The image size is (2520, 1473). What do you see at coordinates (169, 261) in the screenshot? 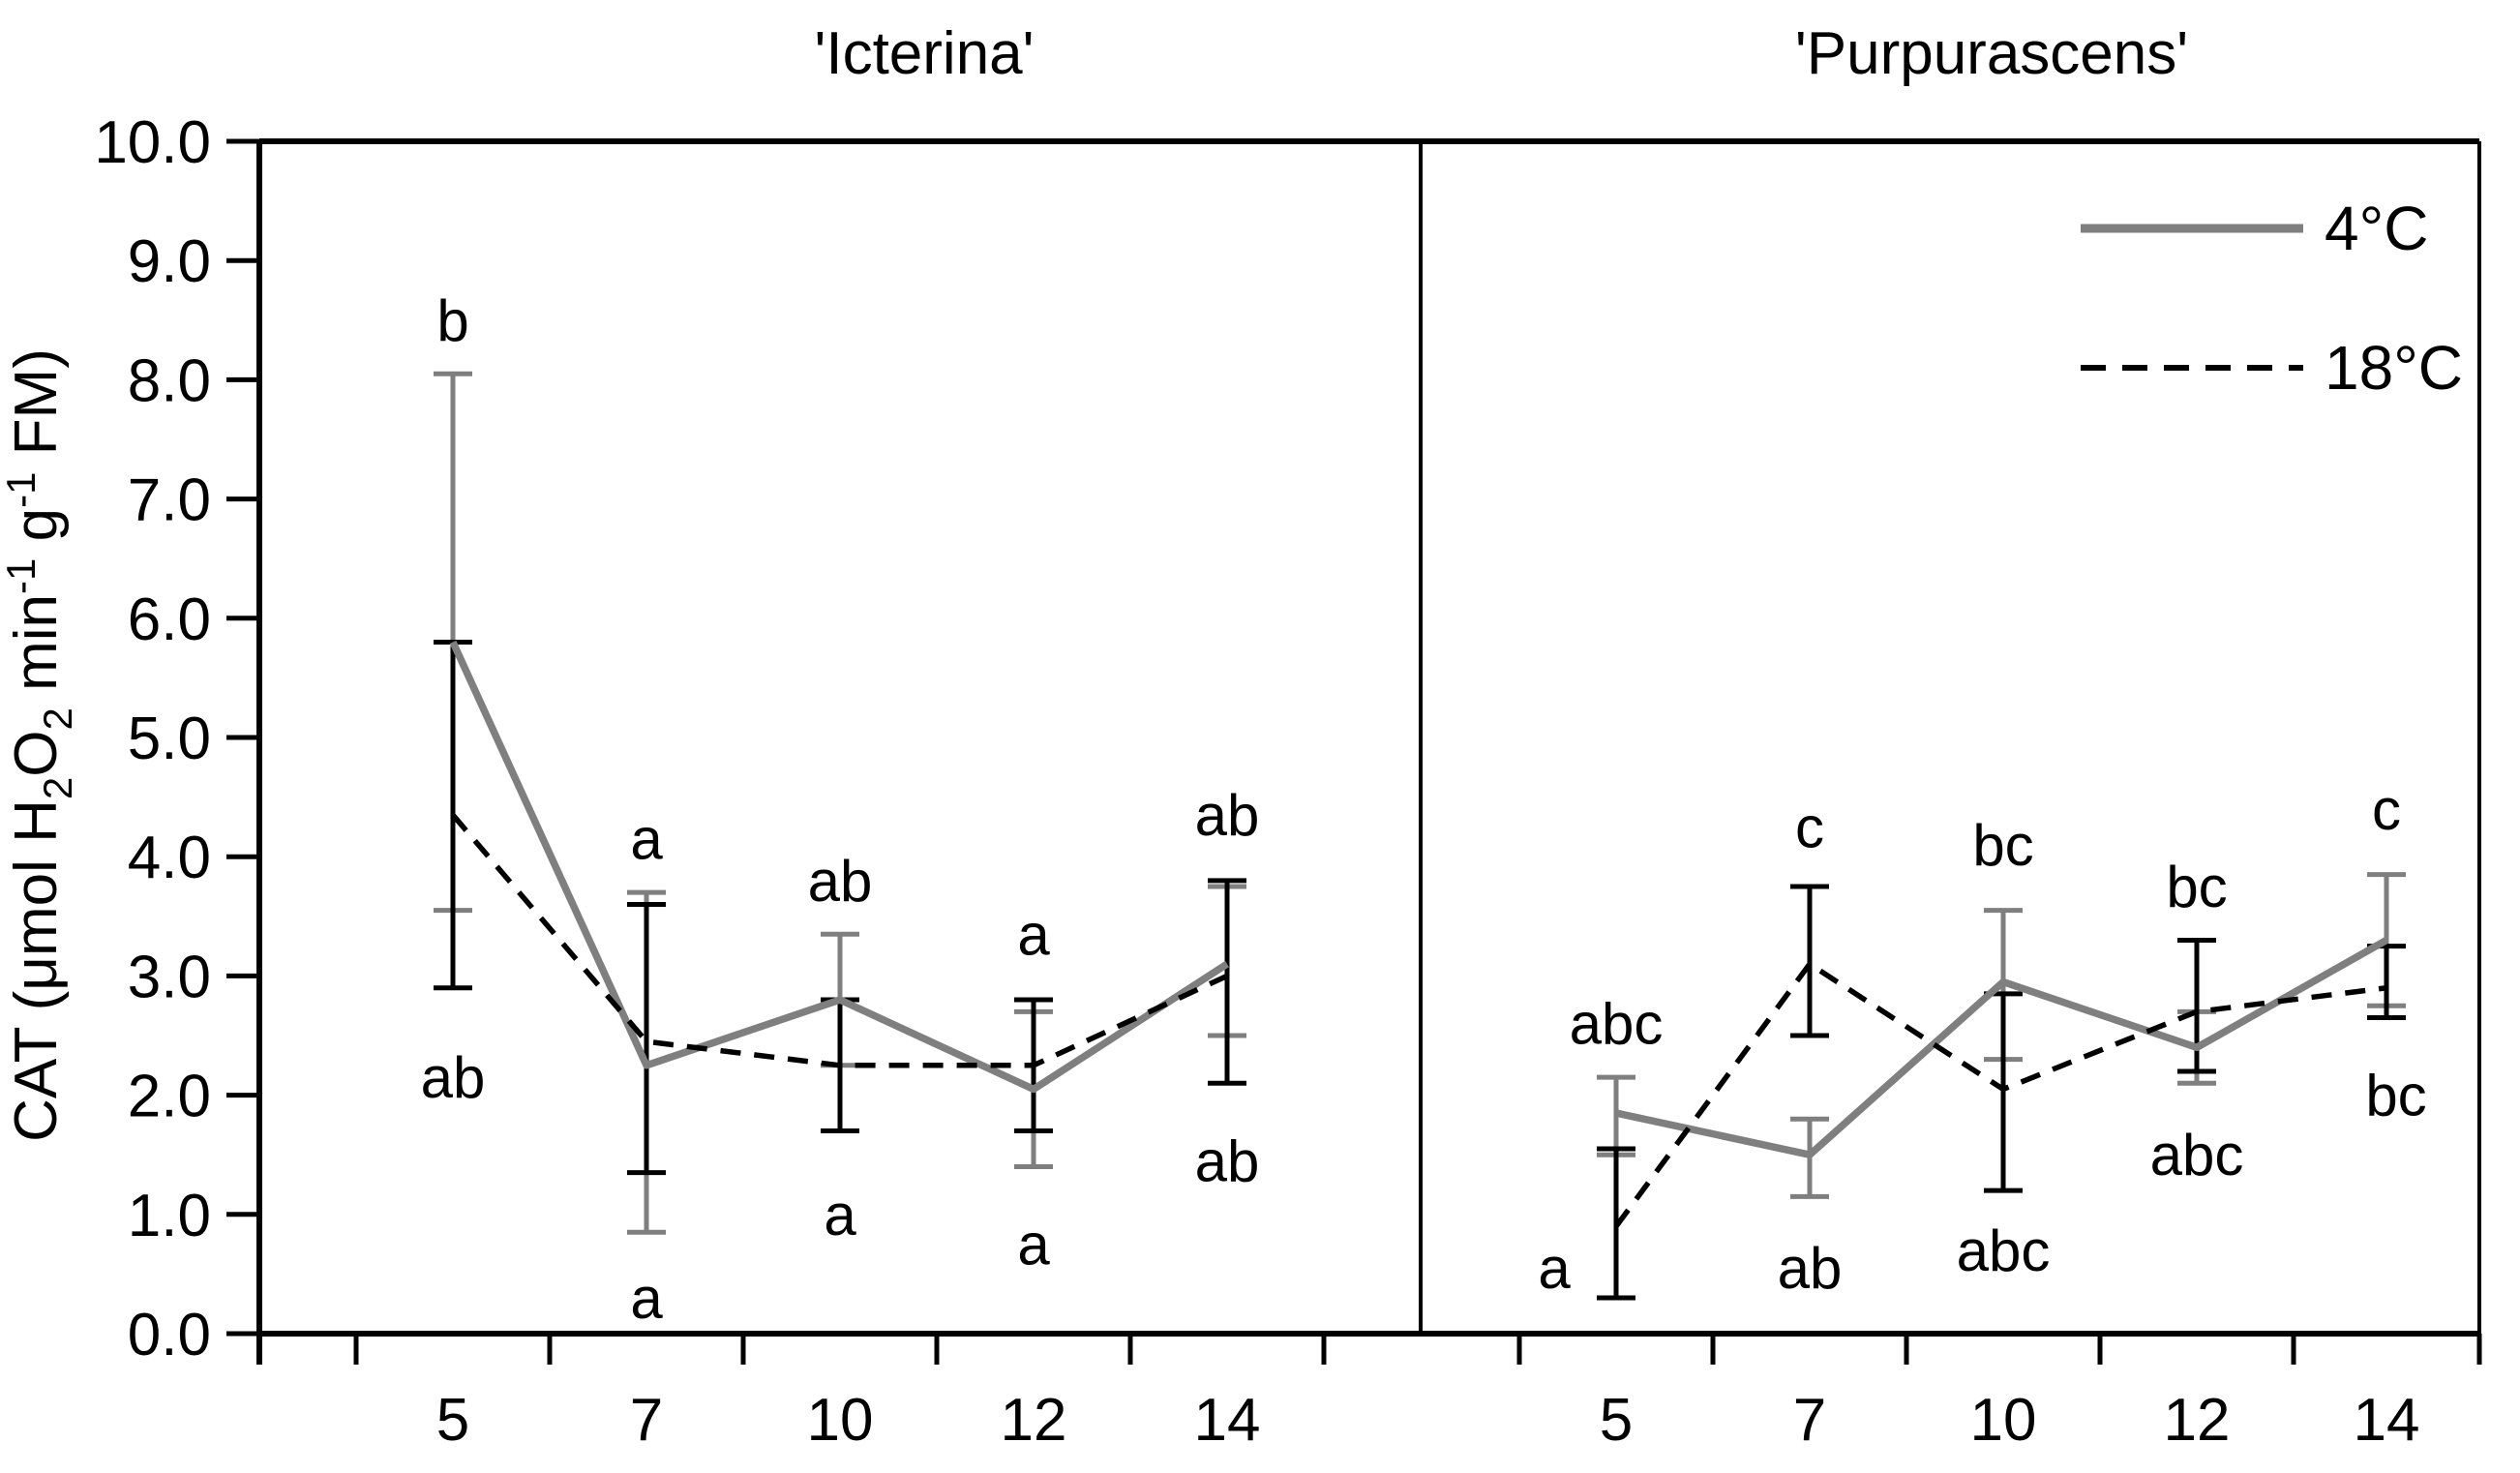
I see `y-tick-label: 9.0` at bounding box center [169, 261].